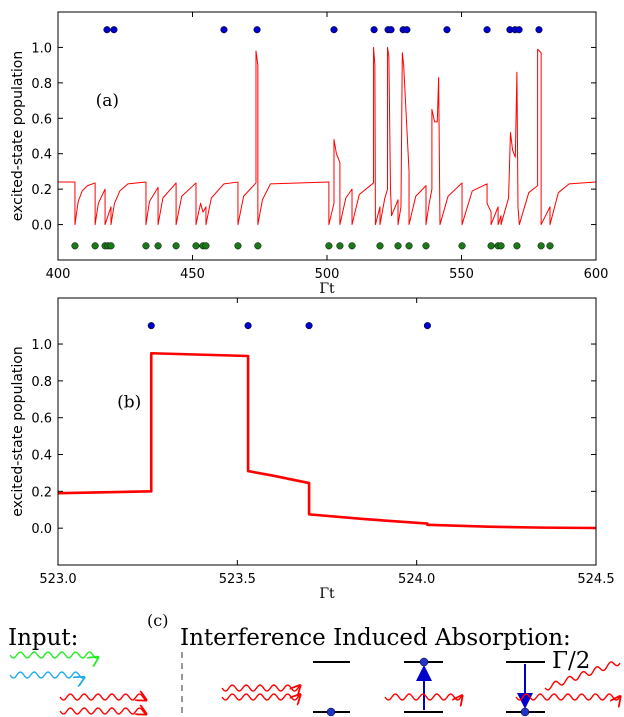 The image size is (624, 717). I want to click on diagram-title: Interference Induced Absorption:, so click(375, 638).